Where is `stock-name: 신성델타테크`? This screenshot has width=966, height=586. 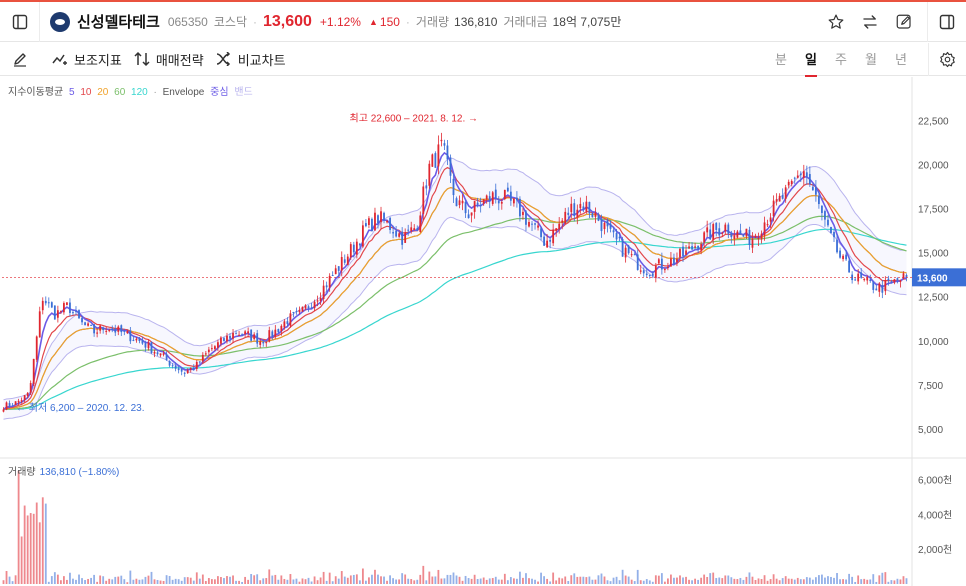
stock-name: 신성델타테크 is located at coordinates (118, 22).